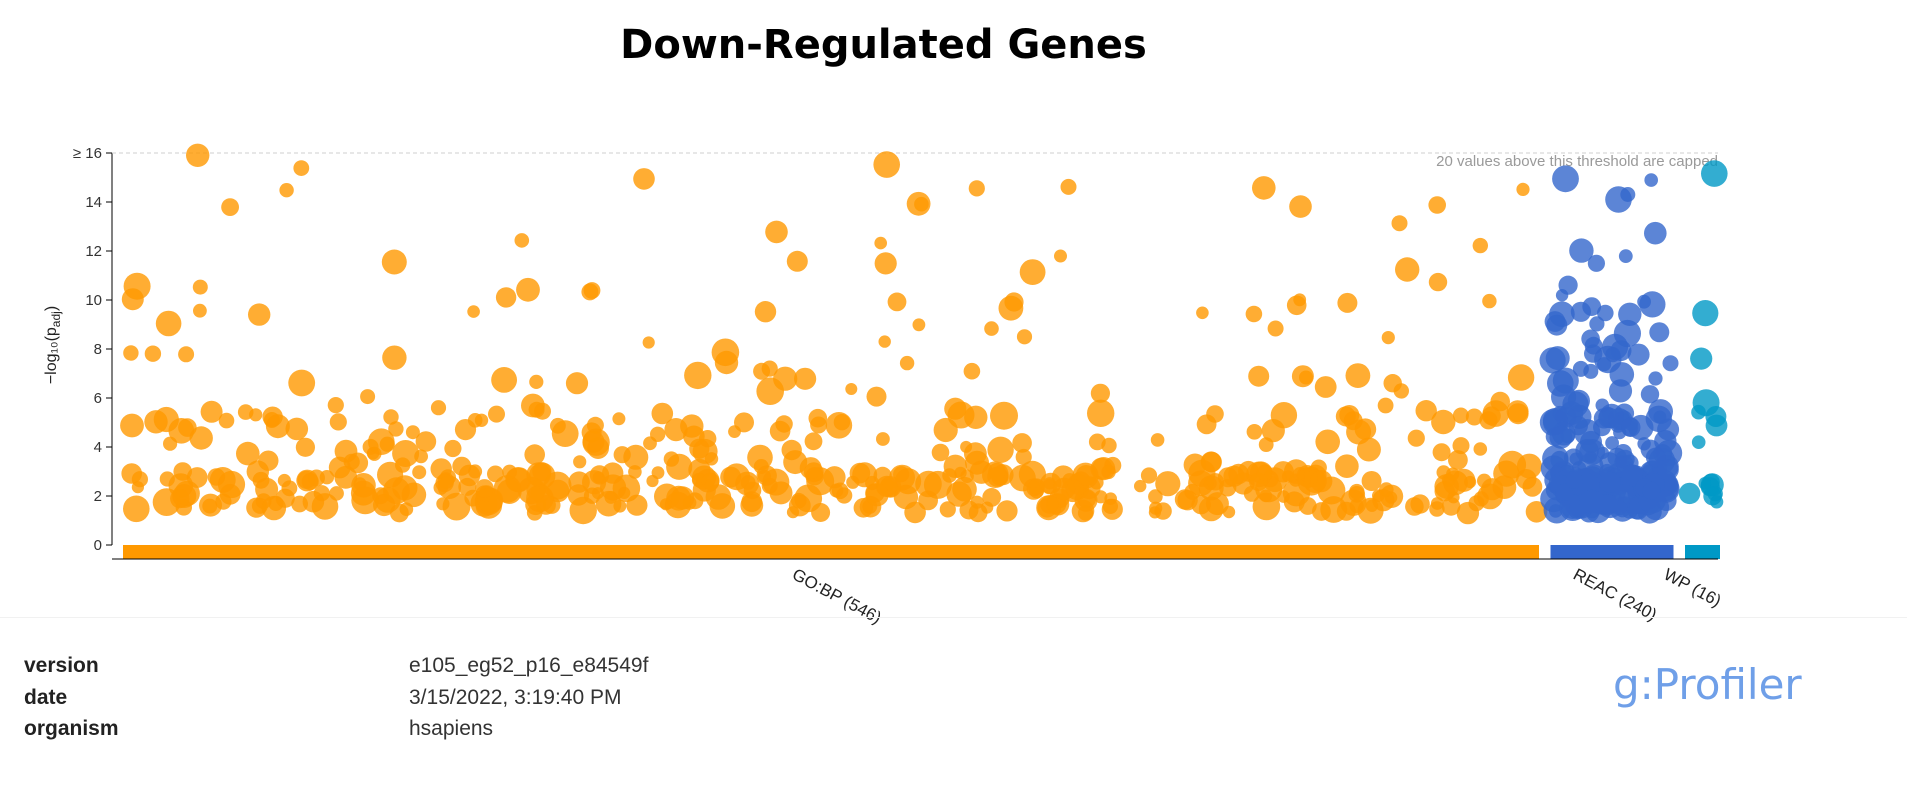 This screenshot has height=788, width=1907. I want to click on source-band-reac, so click(1612, 552).